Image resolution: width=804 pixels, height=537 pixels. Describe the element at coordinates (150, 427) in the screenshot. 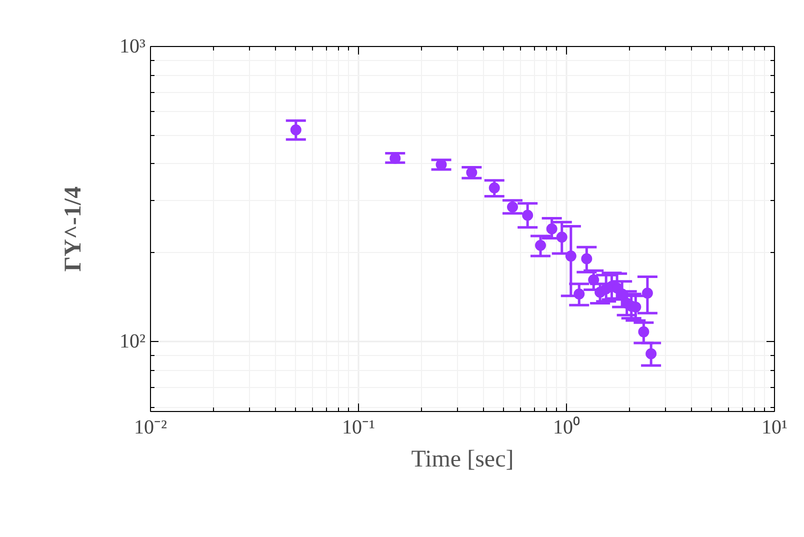

I see `x-tick-label: 10⁻²` at that location.